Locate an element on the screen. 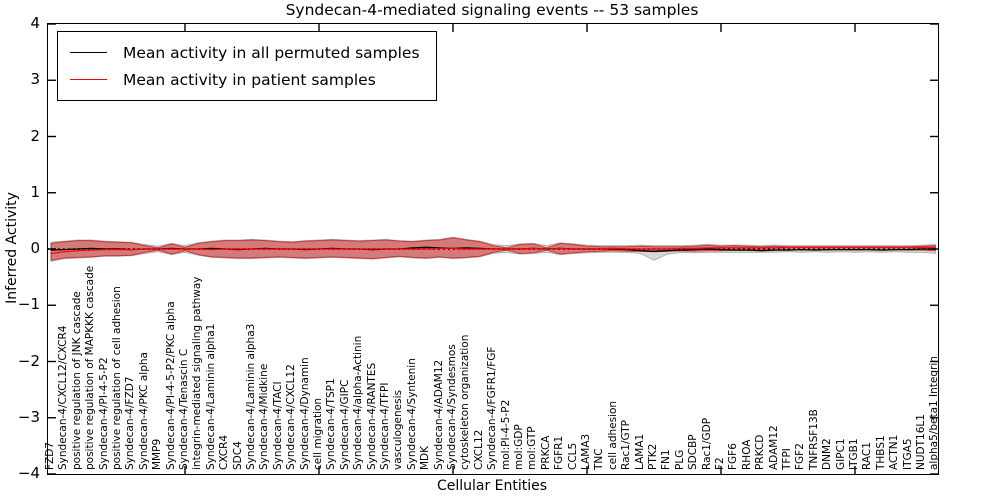 Image resolution: width=1000 pixels, height=500 pixels. legend-label-permuted: Mean activity in all permuted samples is located at coordinates (271, 52).